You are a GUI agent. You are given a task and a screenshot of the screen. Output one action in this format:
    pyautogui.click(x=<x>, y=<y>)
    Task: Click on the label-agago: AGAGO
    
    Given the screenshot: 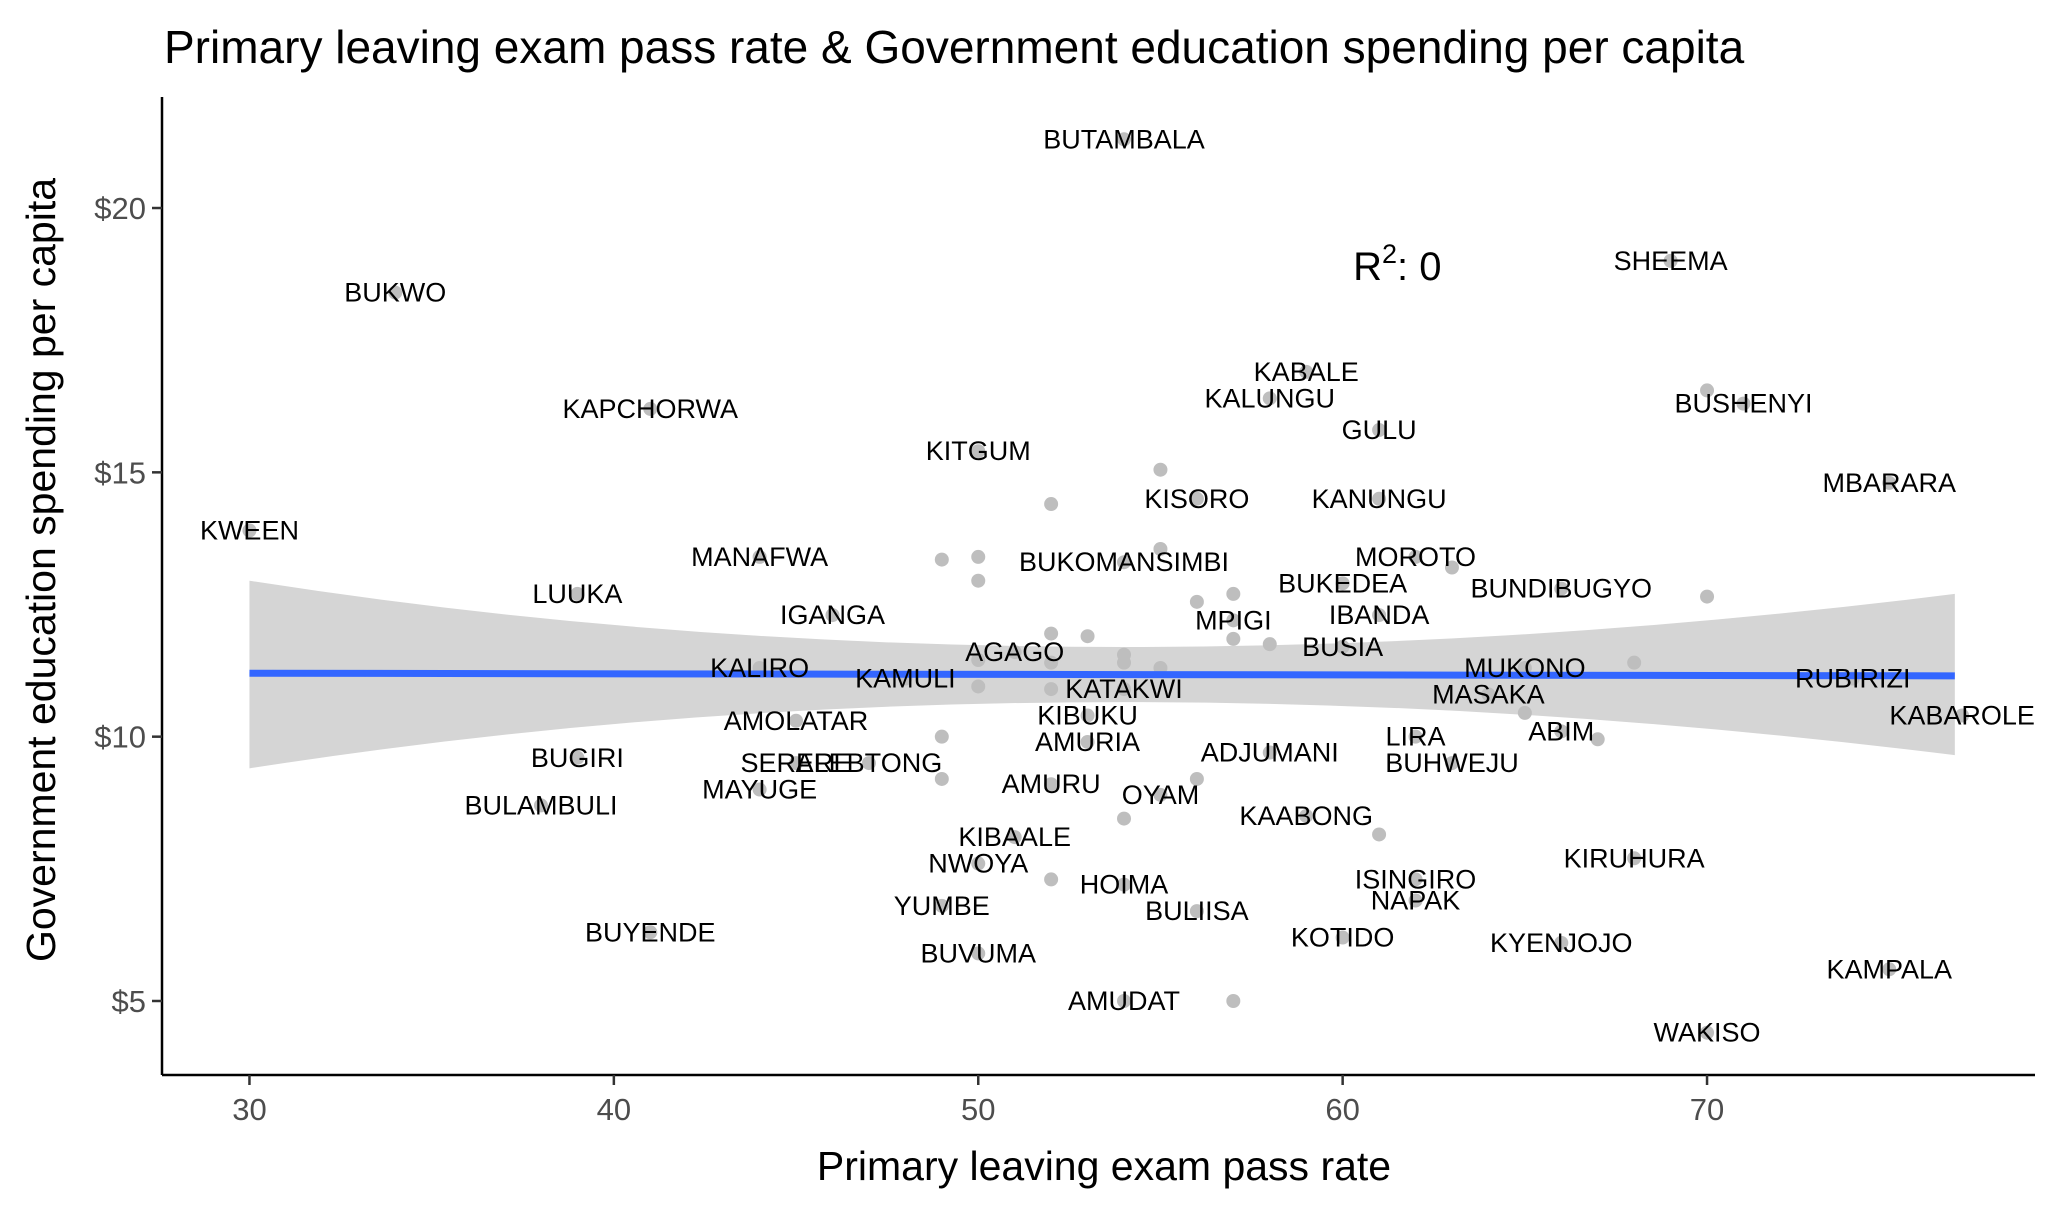 What is the action you would take?
    pyautogui.click(x=1014, y=652)
    